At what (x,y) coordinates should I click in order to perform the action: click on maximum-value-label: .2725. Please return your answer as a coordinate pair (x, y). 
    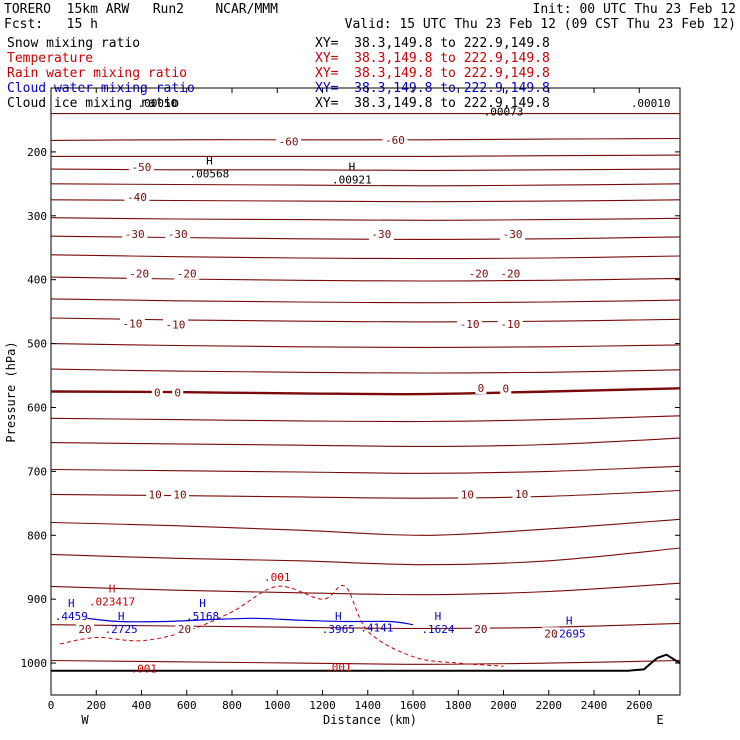
    Looking at the image, I should click on (121, 629).